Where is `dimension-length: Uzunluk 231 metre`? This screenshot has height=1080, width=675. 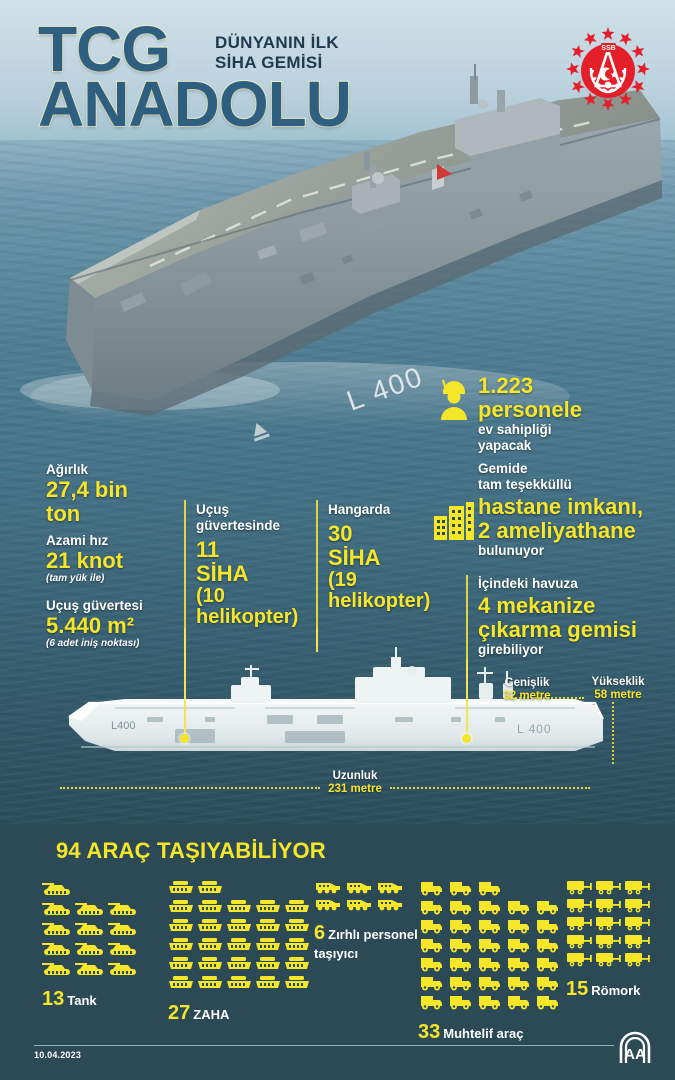 dimension-length: Uzunluk 231 metre is located at coordinates (355, 783).